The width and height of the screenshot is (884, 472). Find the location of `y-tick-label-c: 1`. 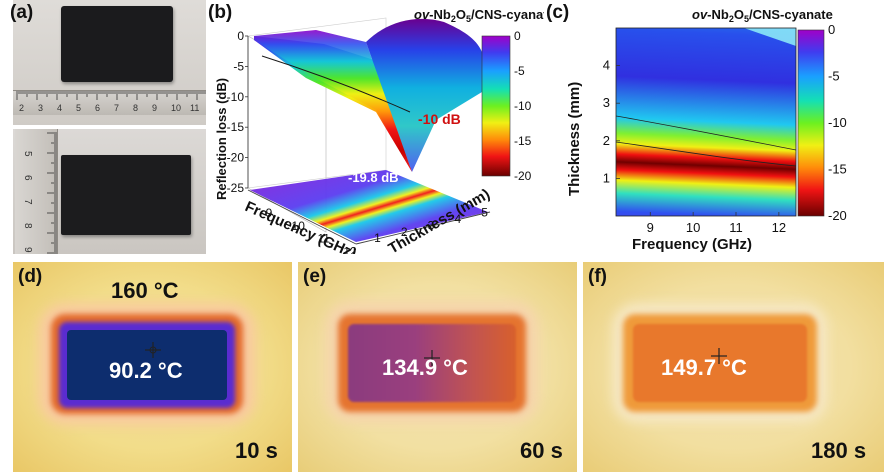

y-tick-label-c: 1 is located at coordinates (606, 177).